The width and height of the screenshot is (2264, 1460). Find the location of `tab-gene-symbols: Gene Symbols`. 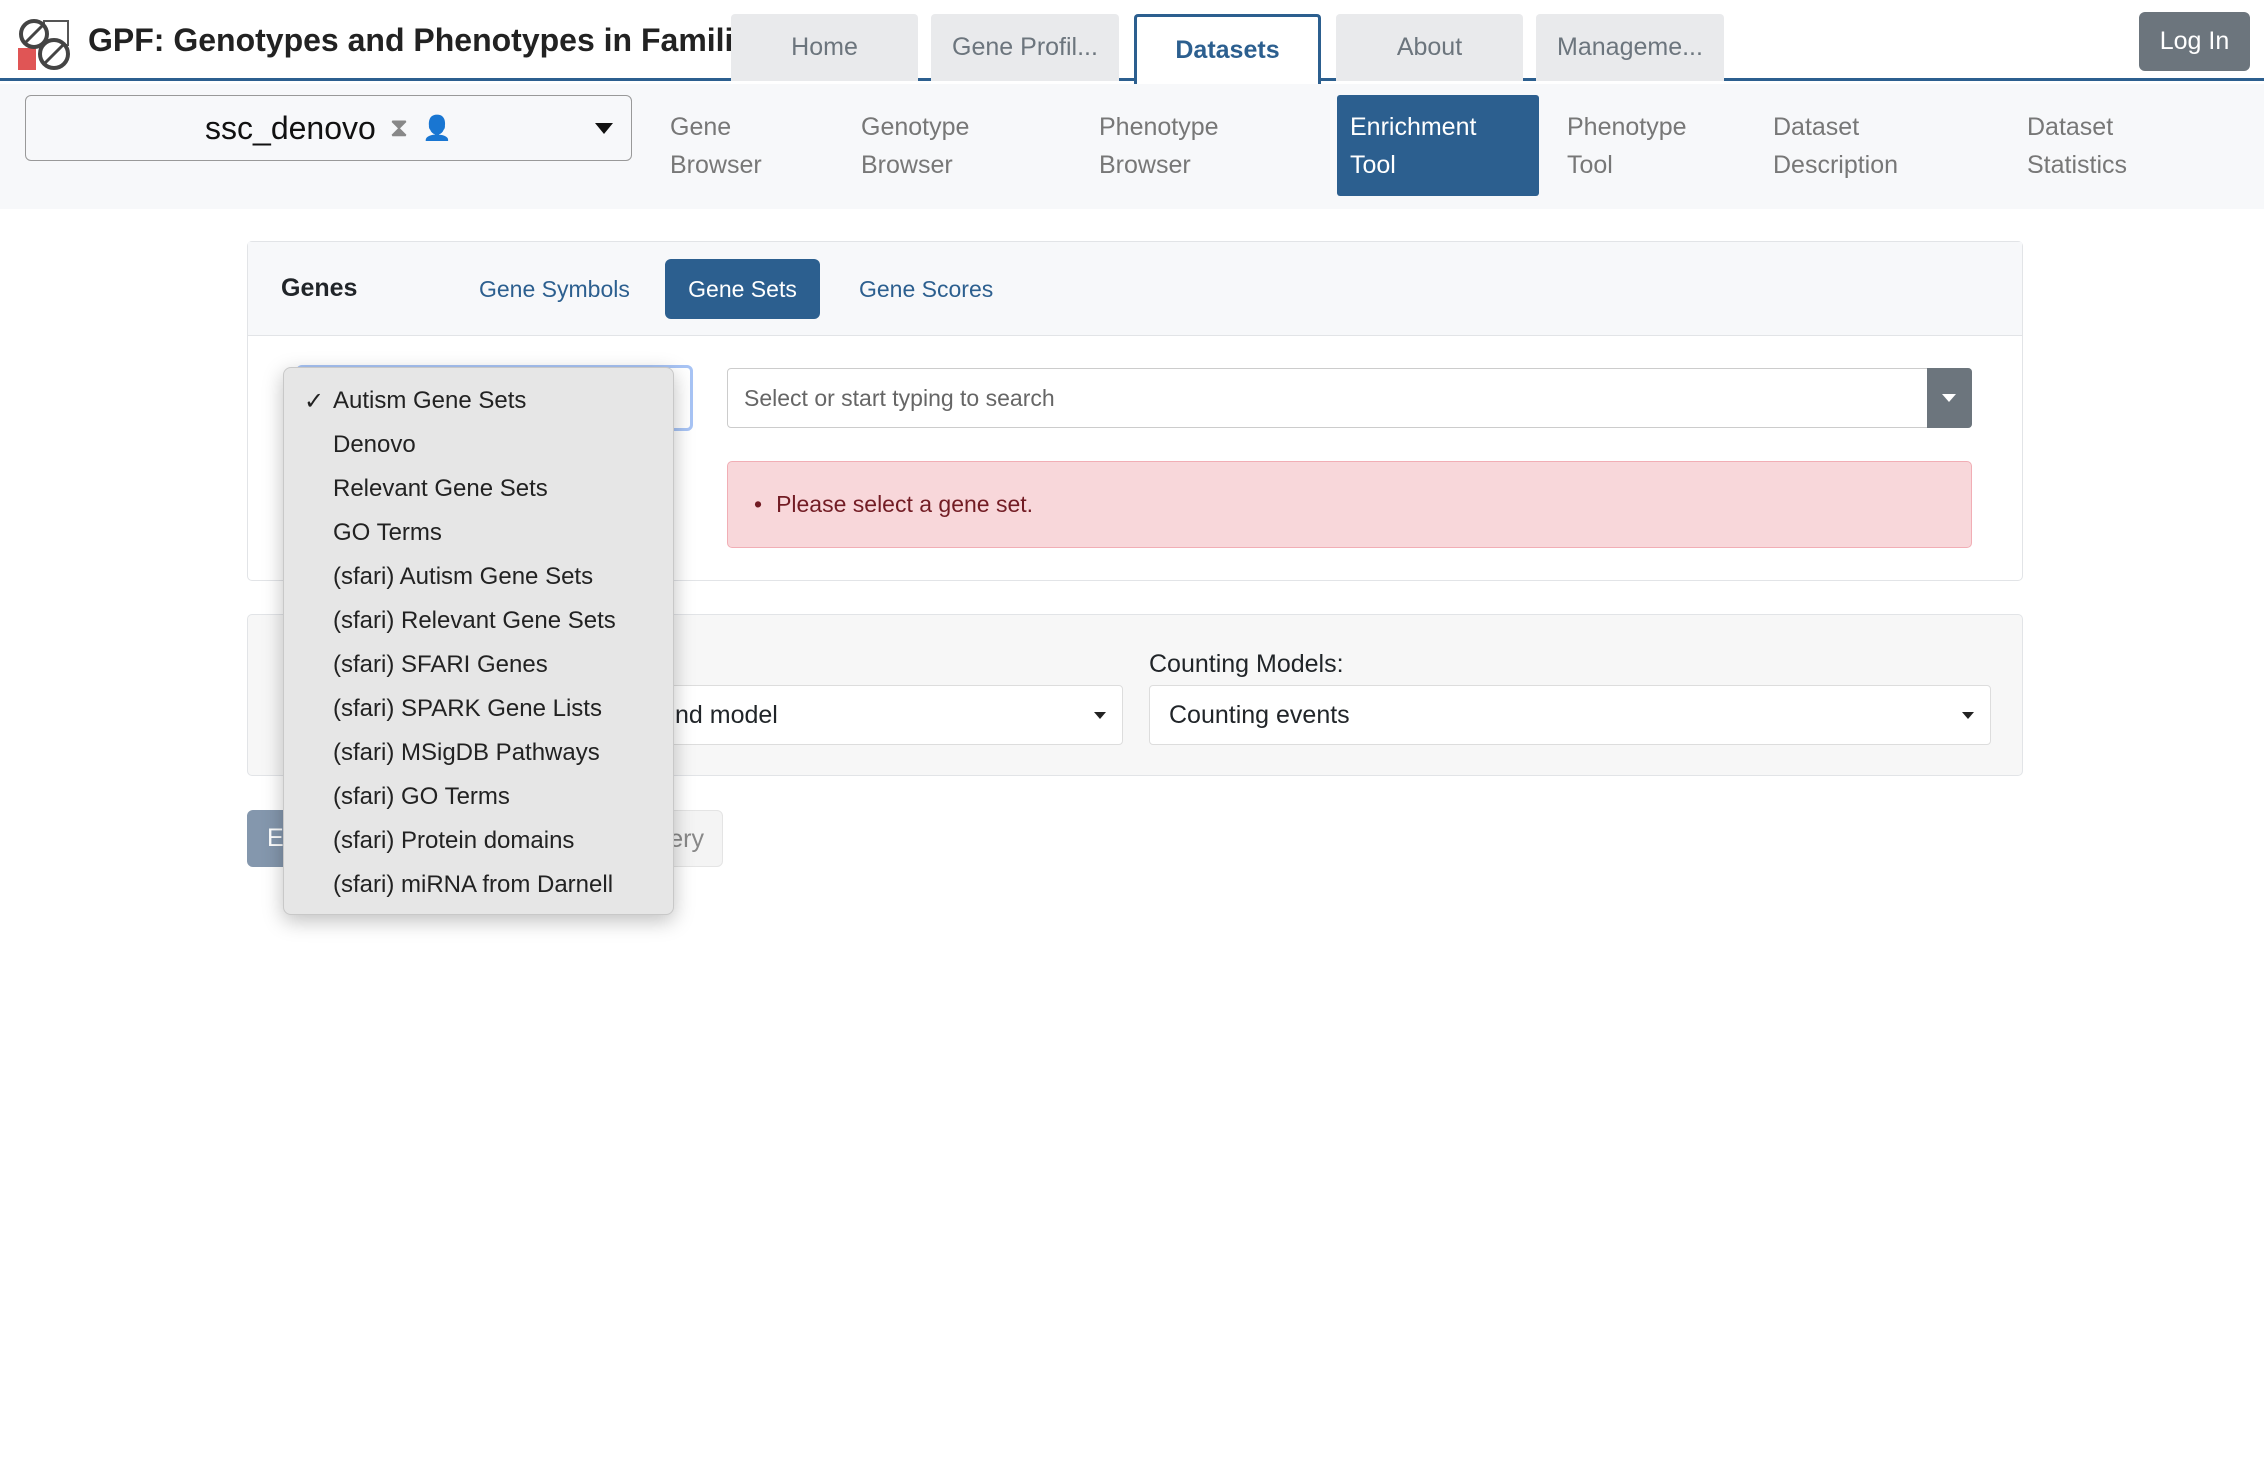

tab-gene-symbols: Gene Symbols is located at coordinates (554, 288).